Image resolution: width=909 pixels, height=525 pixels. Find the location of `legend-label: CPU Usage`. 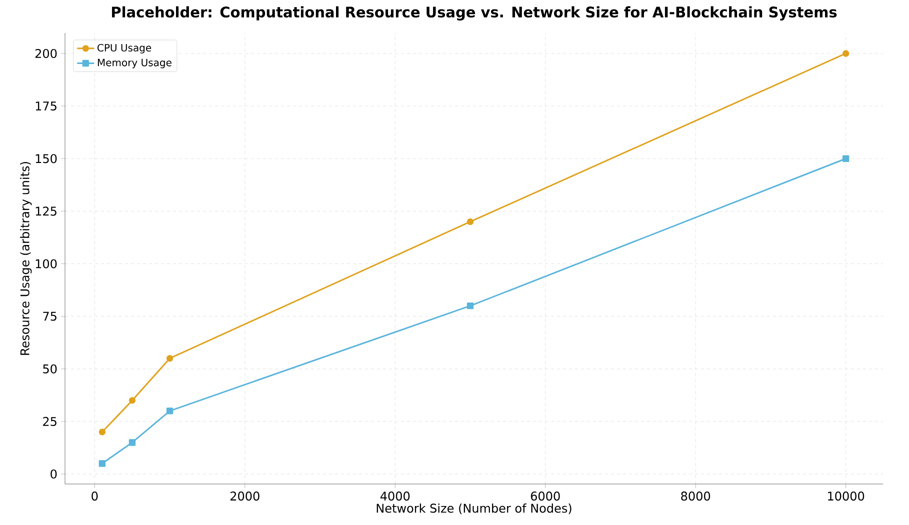

legend-label: CPU Usage is located at coordinates (125, 49).